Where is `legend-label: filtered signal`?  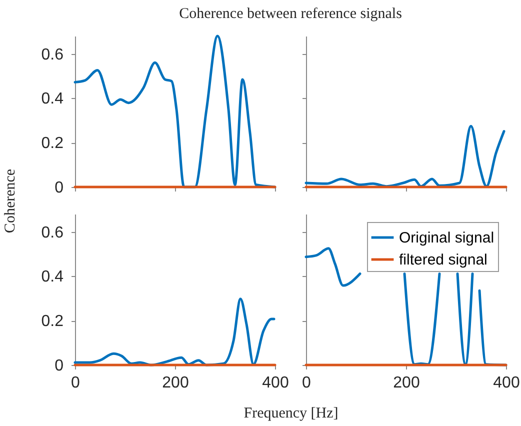
legend-label: filtered signal is located at coordinates (443, 260).